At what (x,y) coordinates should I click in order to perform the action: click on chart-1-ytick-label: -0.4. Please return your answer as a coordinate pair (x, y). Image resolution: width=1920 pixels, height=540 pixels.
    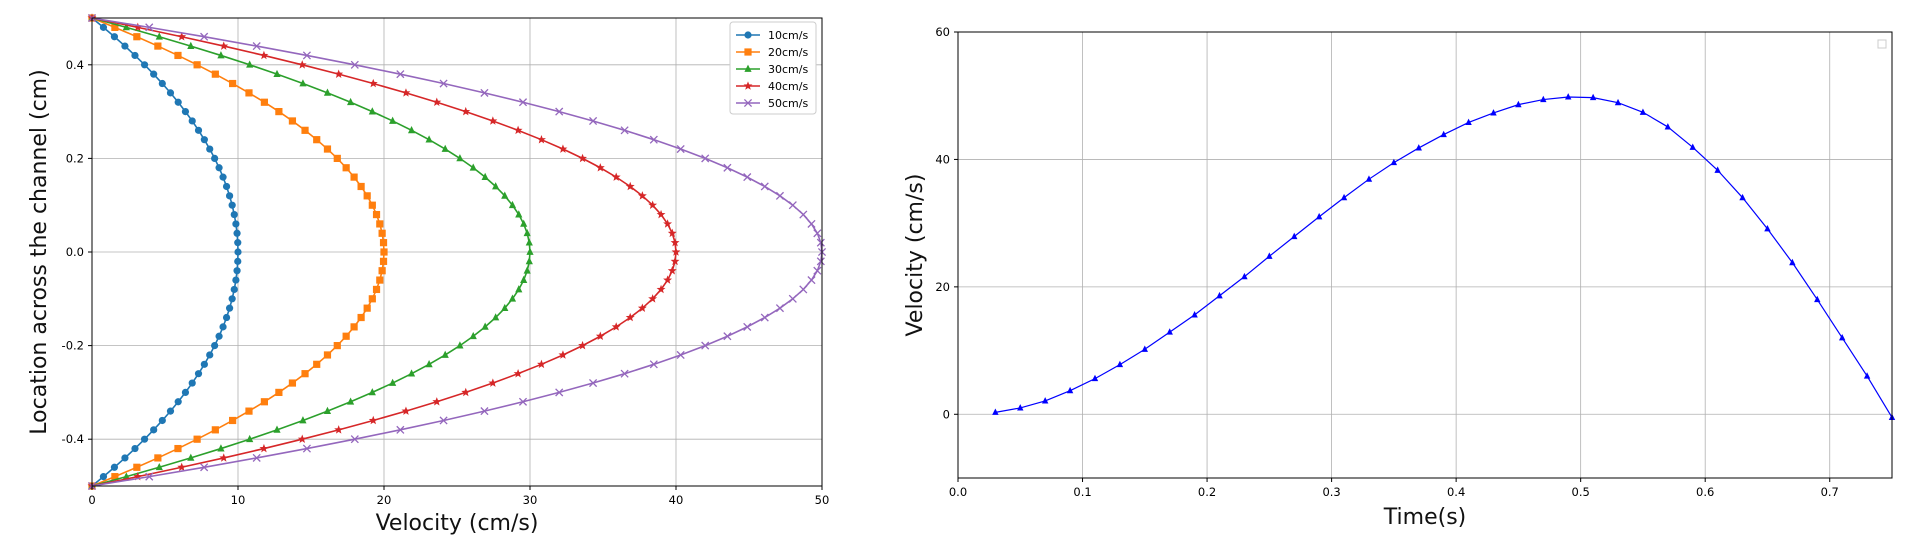
    Looking at the image, I should click on (73, 439).